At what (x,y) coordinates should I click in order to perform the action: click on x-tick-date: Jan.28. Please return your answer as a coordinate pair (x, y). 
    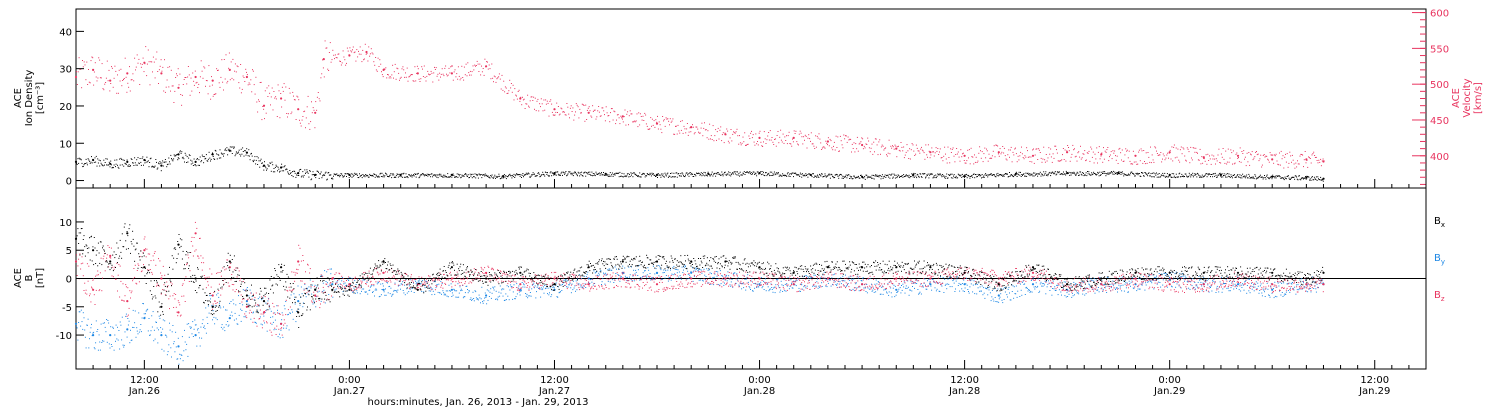
    Looking at the image, I should click on (964, 391).